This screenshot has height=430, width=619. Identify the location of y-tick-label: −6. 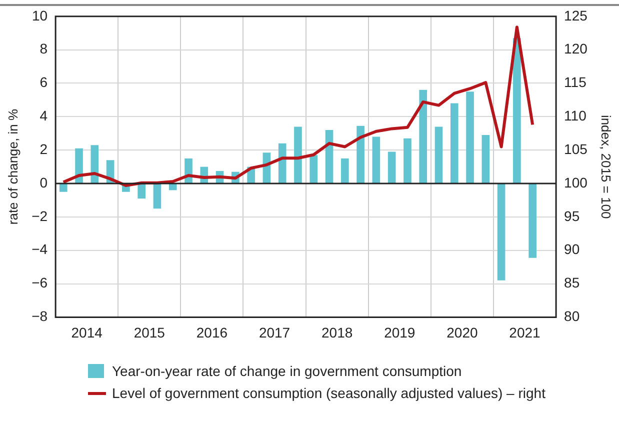
(40, 282).